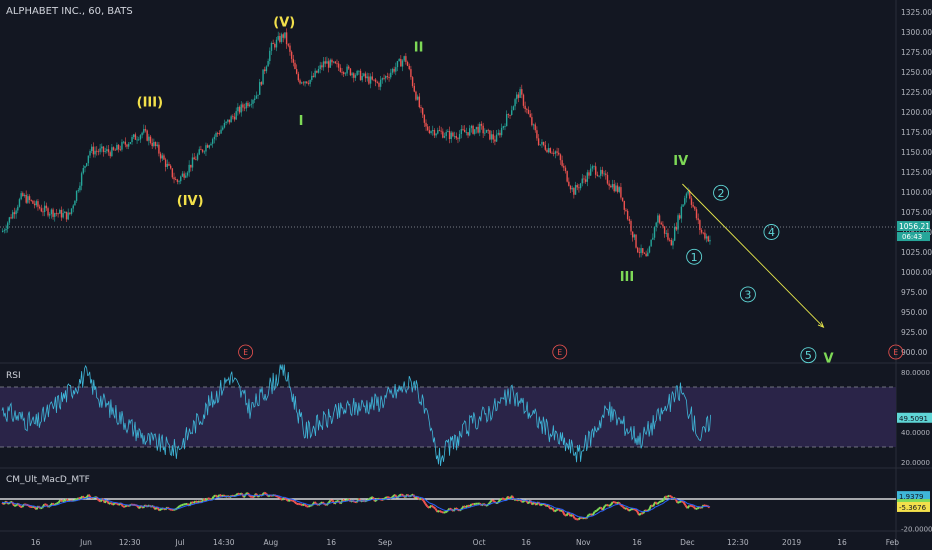 The width and height of the screenshot is (932, 550). Describe the element at coordinates (13, 376) in the screenshot. I see `rsi-pane-title: RSI` at that location.